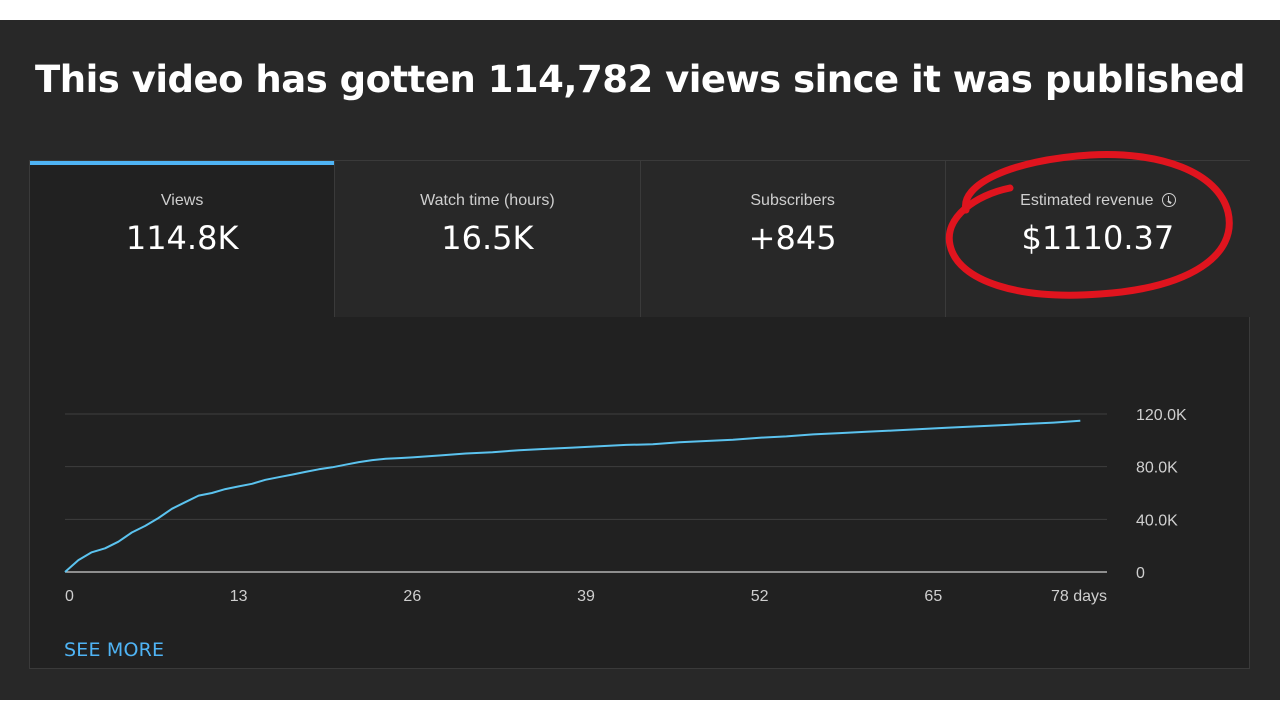 The height and width of the screenshot is (720, 1280). What do you see at coordinates (586, 596) in the screenshot?
I see `x-tick-label: 39` at bounding box center [586, 596].